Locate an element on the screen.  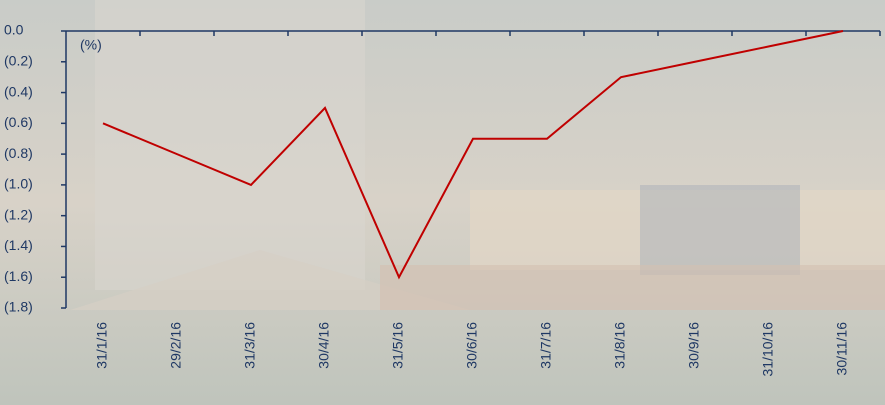
y-tick-label: (1.6) is located at coordinates (18, 276).